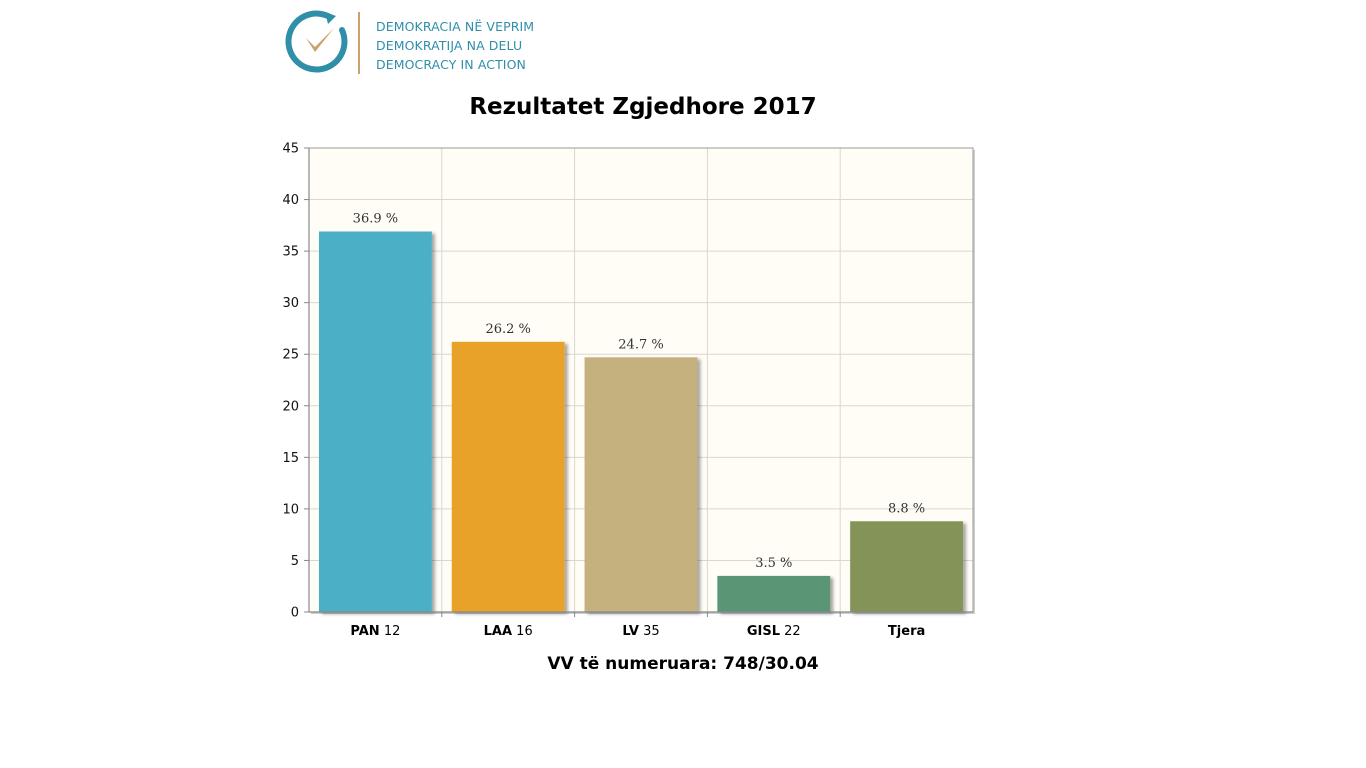 The width and height of the screenshot is (1366, 768). I want to click on y-tick-label: 40, so click(290, 200).